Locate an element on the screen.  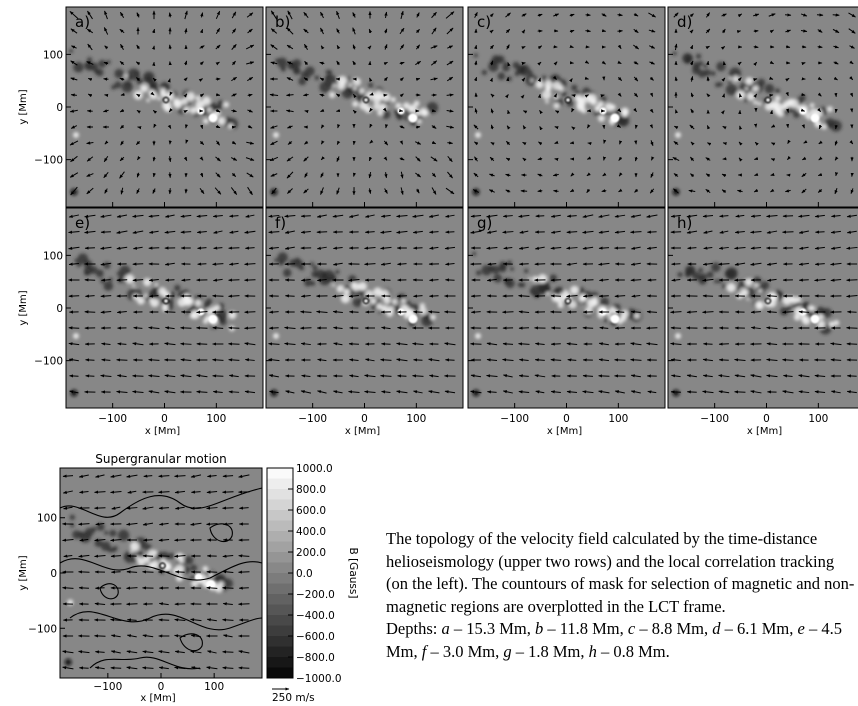
y-axis-label: y [Mm] is located at coordinates (23, 307).